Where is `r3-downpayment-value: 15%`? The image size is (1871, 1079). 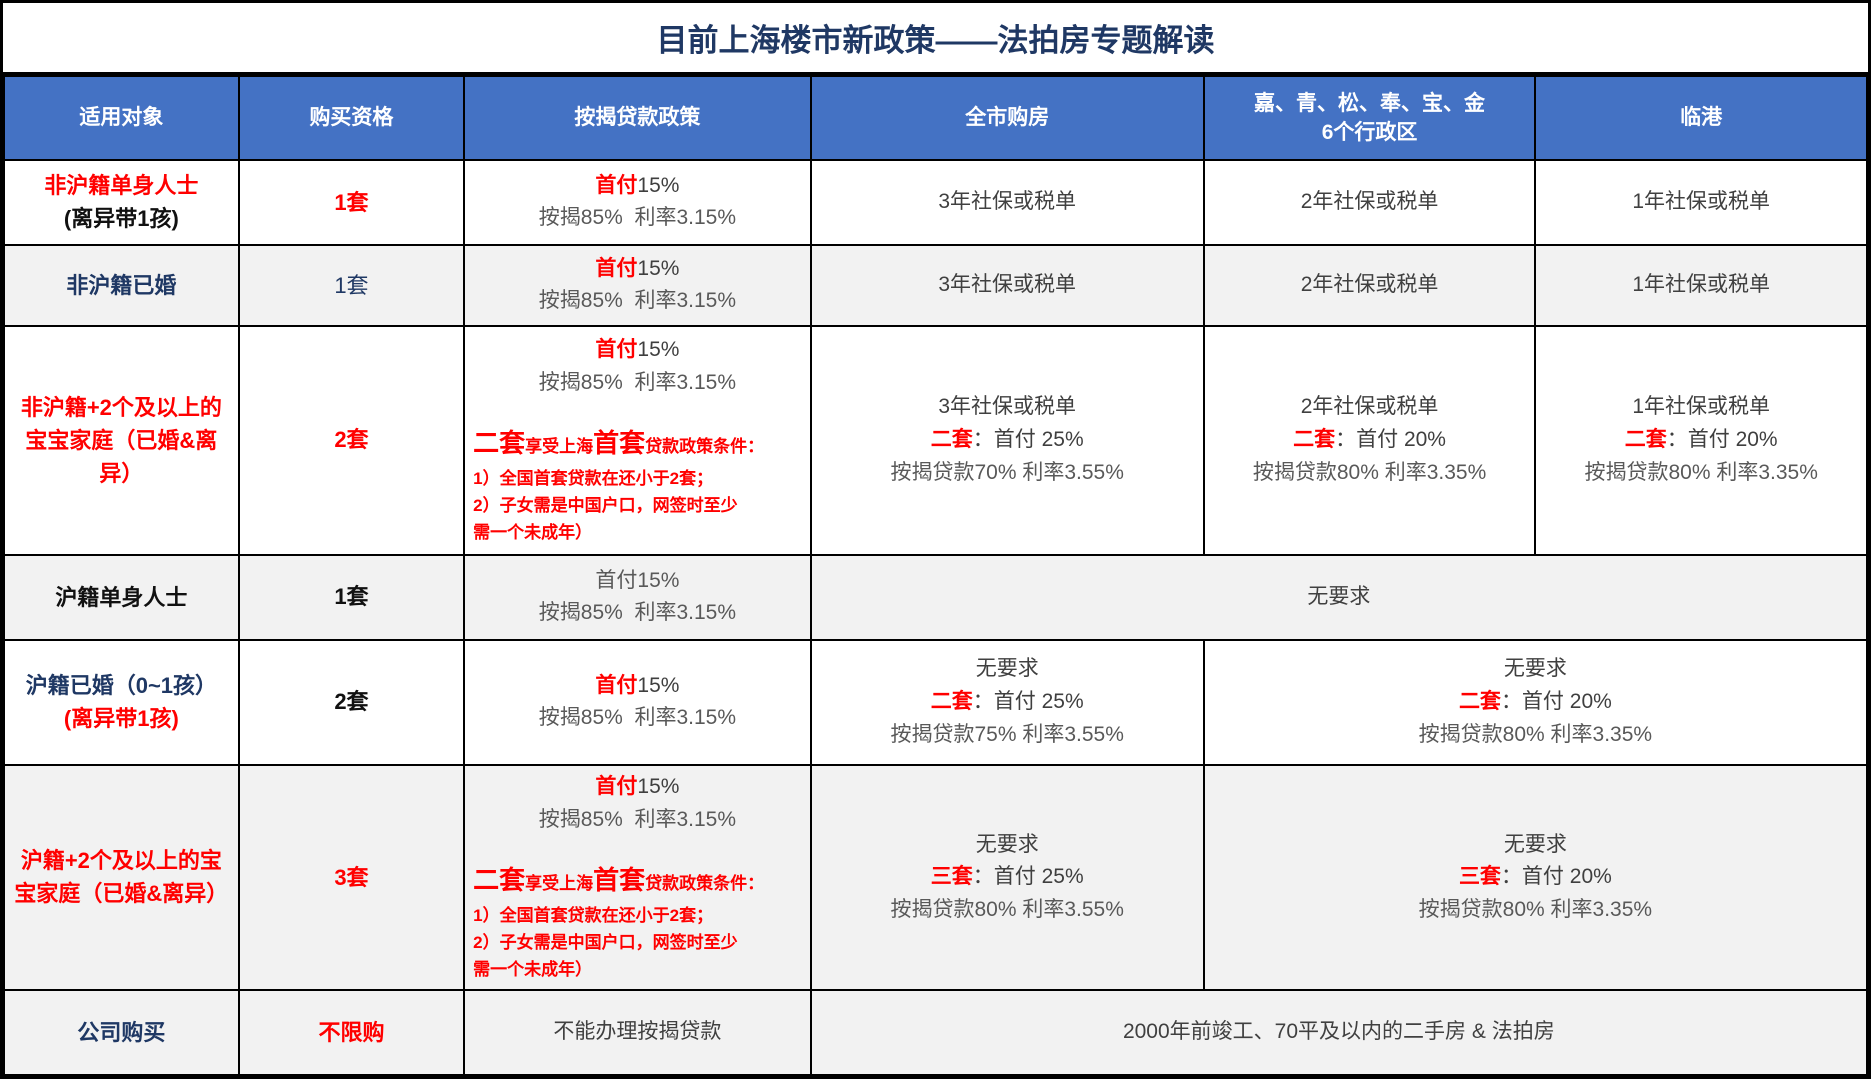 r3-downpayment-value: 15% is located at coordinates (658, 350).